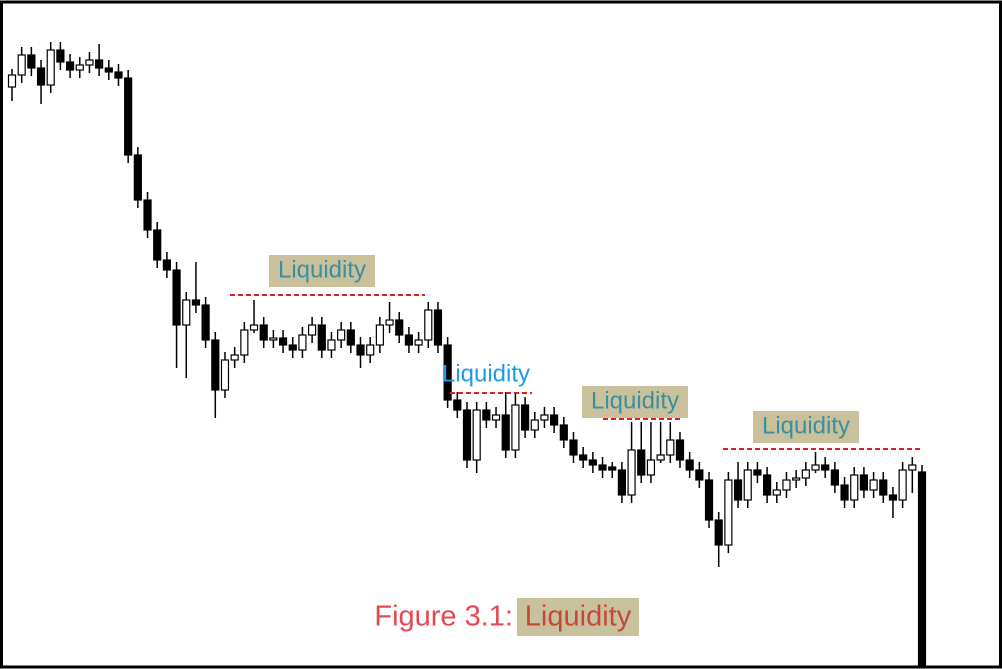  I want to click on caption: Figure 3.1: Liquidity, so click(506, 617).